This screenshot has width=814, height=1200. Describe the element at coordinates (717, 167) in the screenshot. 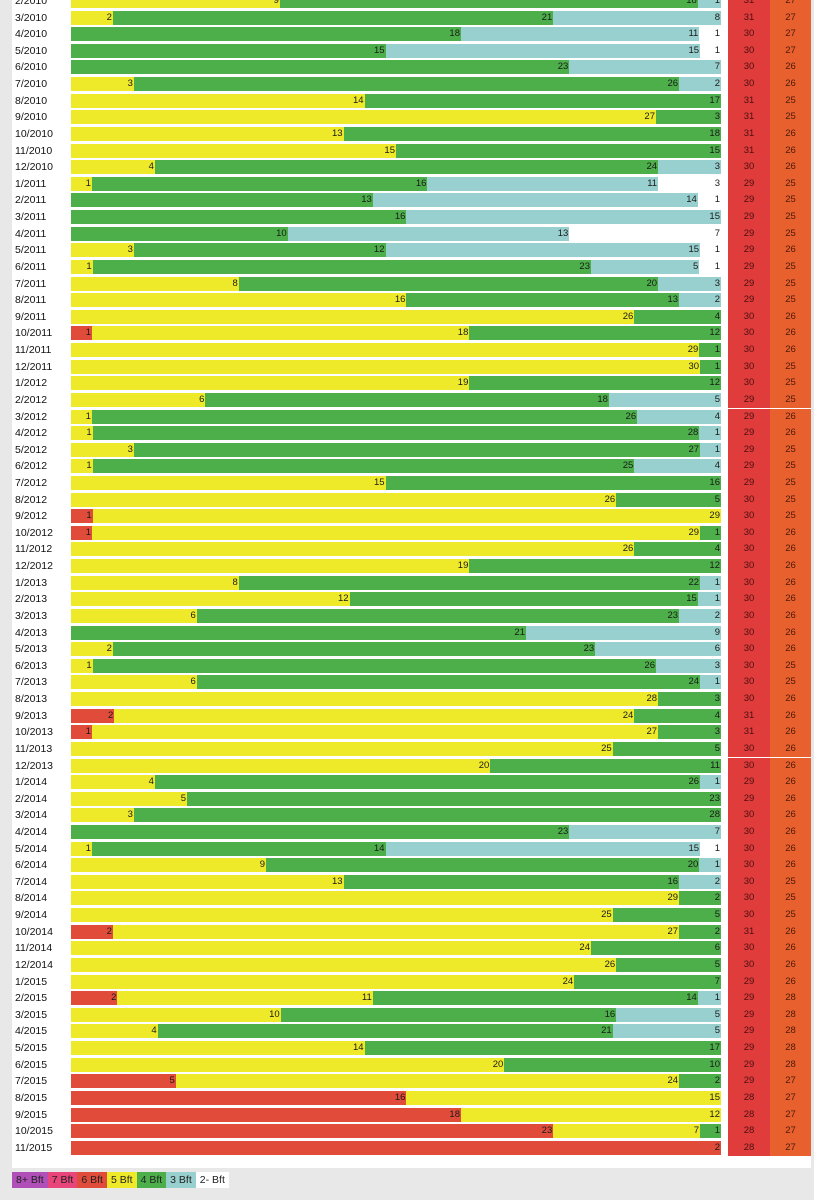

I see `segment-value: 3` at that location.